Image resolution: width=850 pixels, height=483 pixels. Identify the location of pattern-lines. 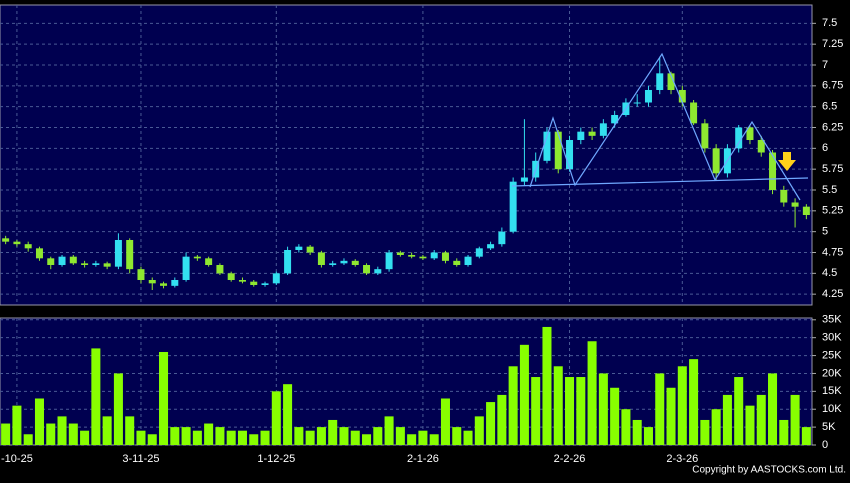
(660, 126).